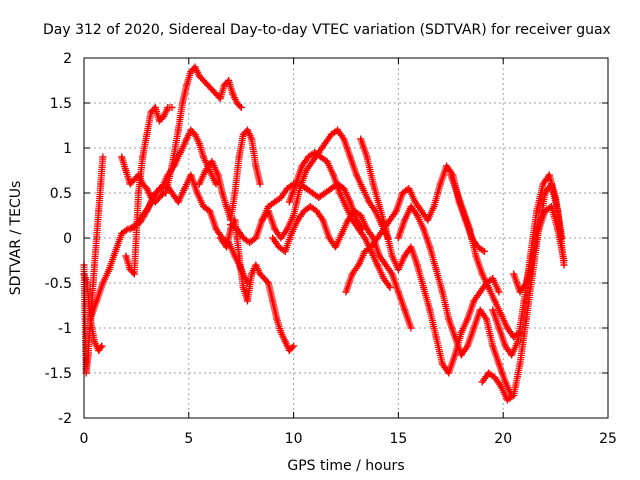 This screenshot has width=640, height=480. Describe the element at coordinates (608, 439) in the screenshot. I see `x-tick-label: 25` at that location.